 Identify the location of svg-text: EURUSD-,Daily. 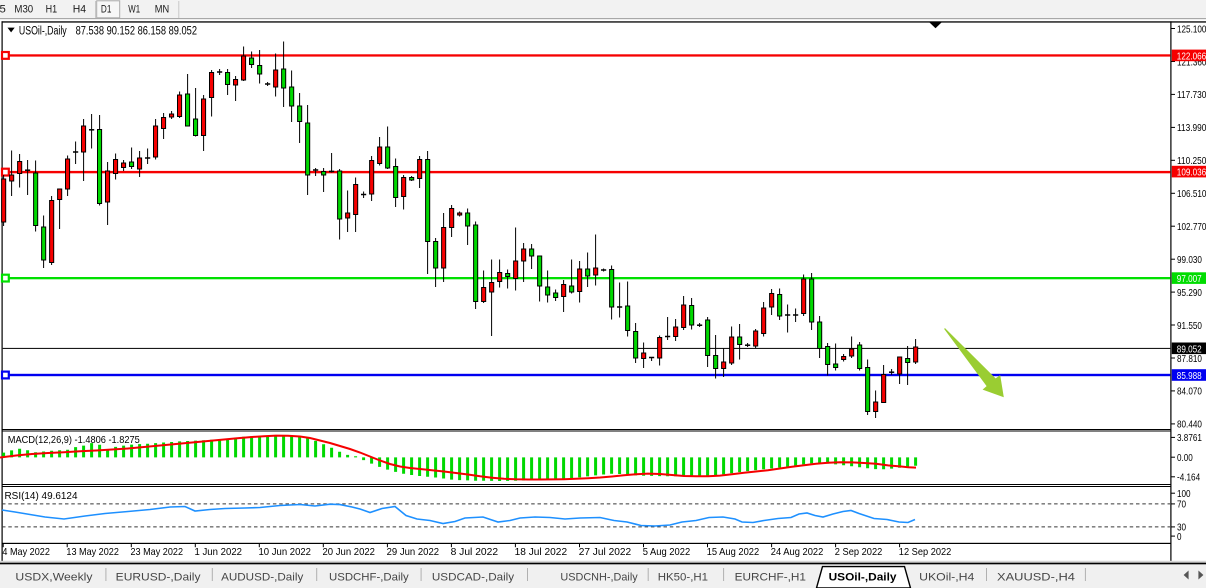
(158, 578).